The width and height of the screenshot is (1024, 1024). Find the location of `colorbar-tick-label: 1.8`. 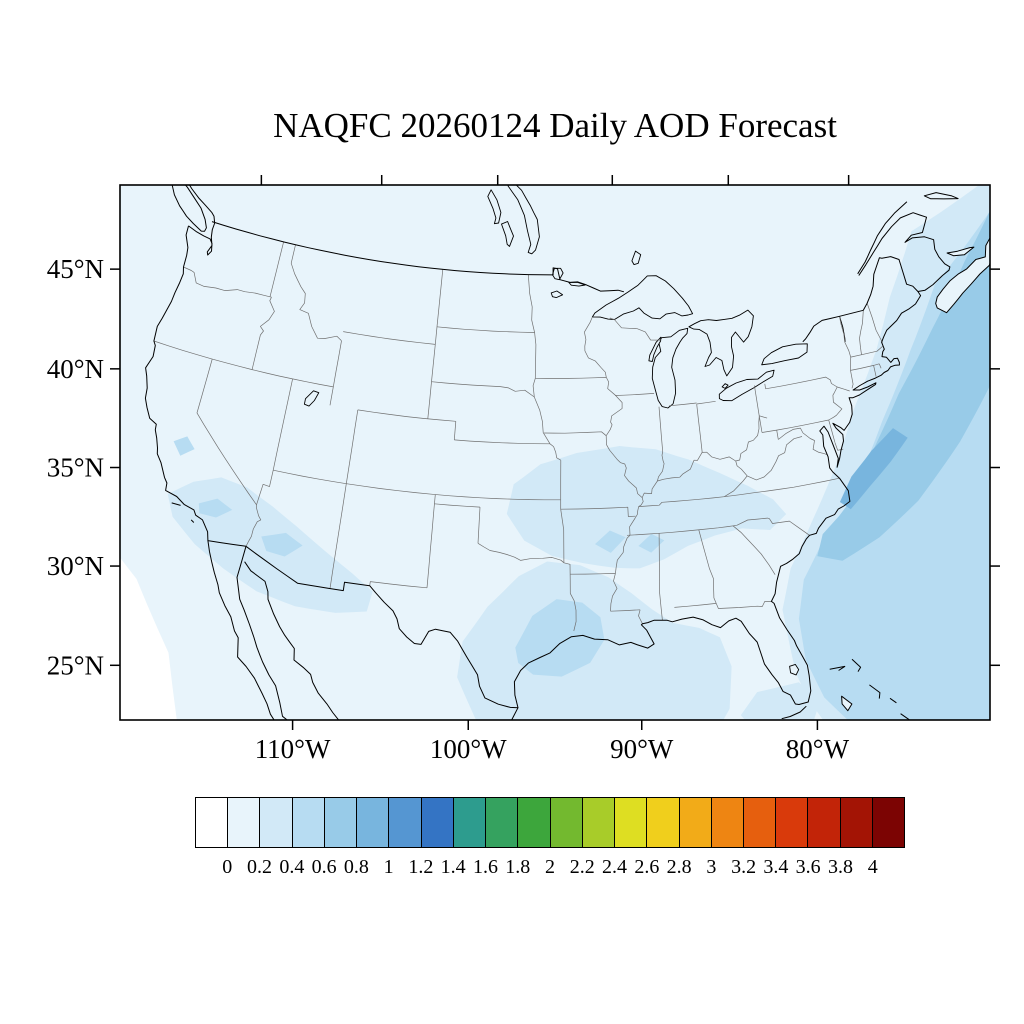

colorbar-tick-label: 1.8 is located at coordinates (518, 867).